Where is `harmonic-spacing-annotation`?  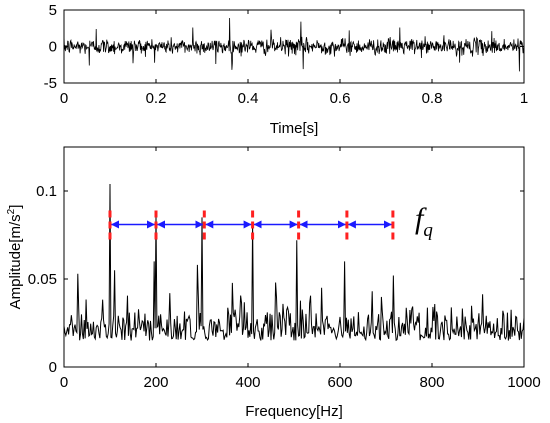
harmonic-spacing-annotation is located at coordinates (251, 225).